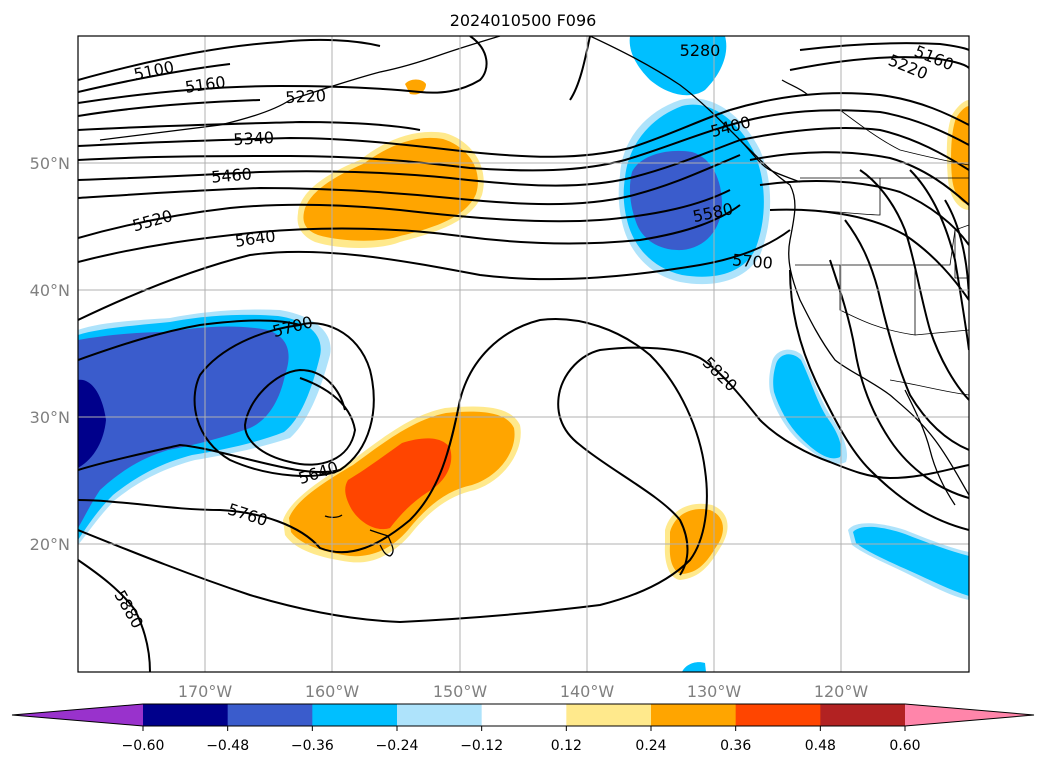 This screenshot has width=1047, height=765. What do you see at coordinates (820, 746) in the screenshot?
I see `colorbar-tick-label: 0.48` at bounding box center [820, 746].